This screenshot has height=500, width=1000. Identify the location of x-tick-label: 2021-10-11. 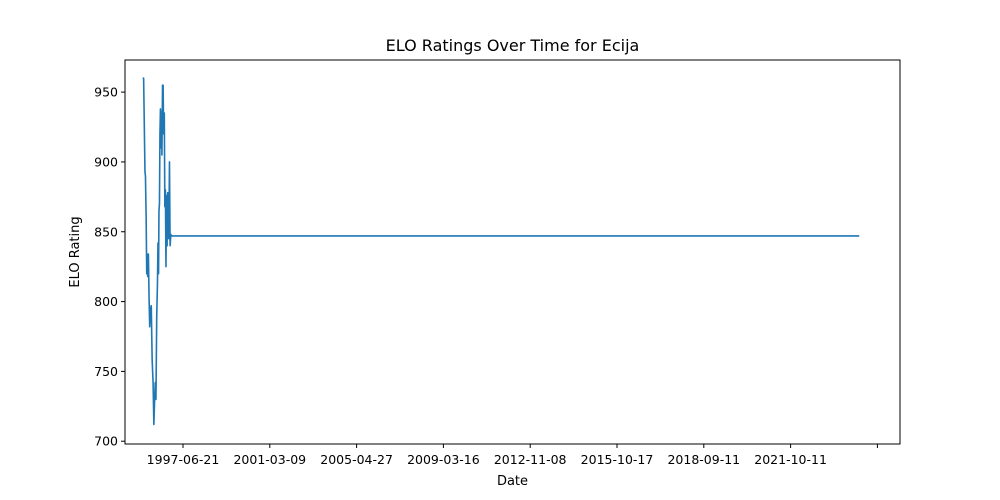
(790, 459).